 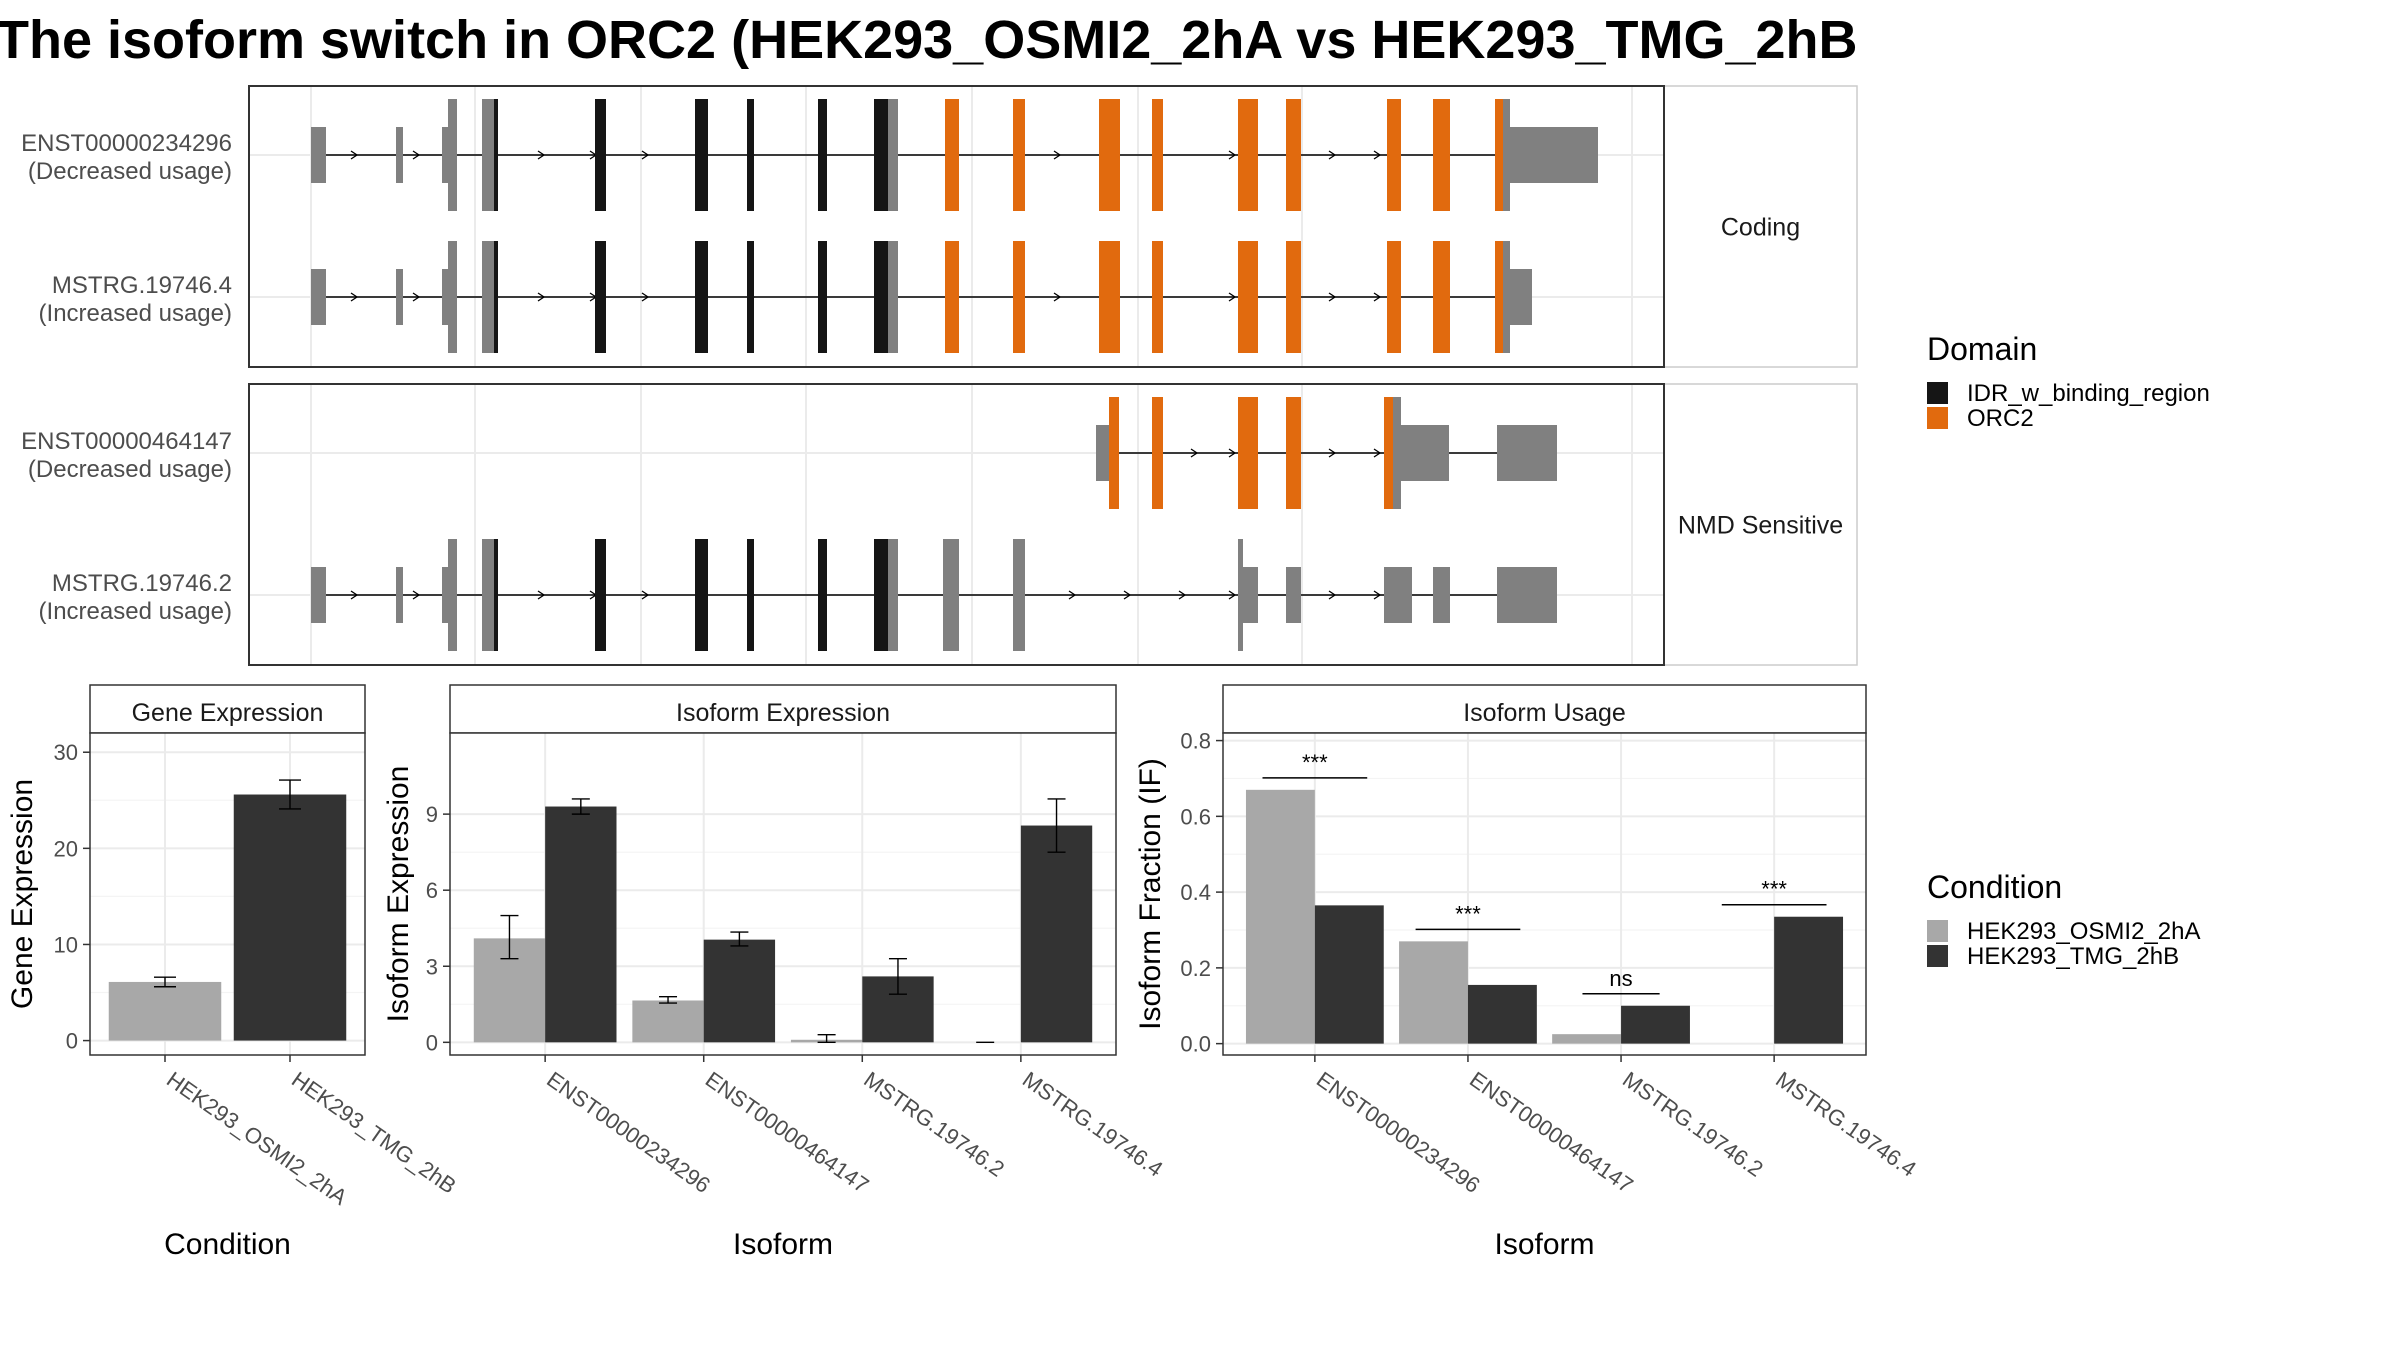 What do you see at coordinates (1846, 1124) in the screenshot?
I see `x-tick-label: MSTRG.19746.4` at bounding box center [1846, 1124].